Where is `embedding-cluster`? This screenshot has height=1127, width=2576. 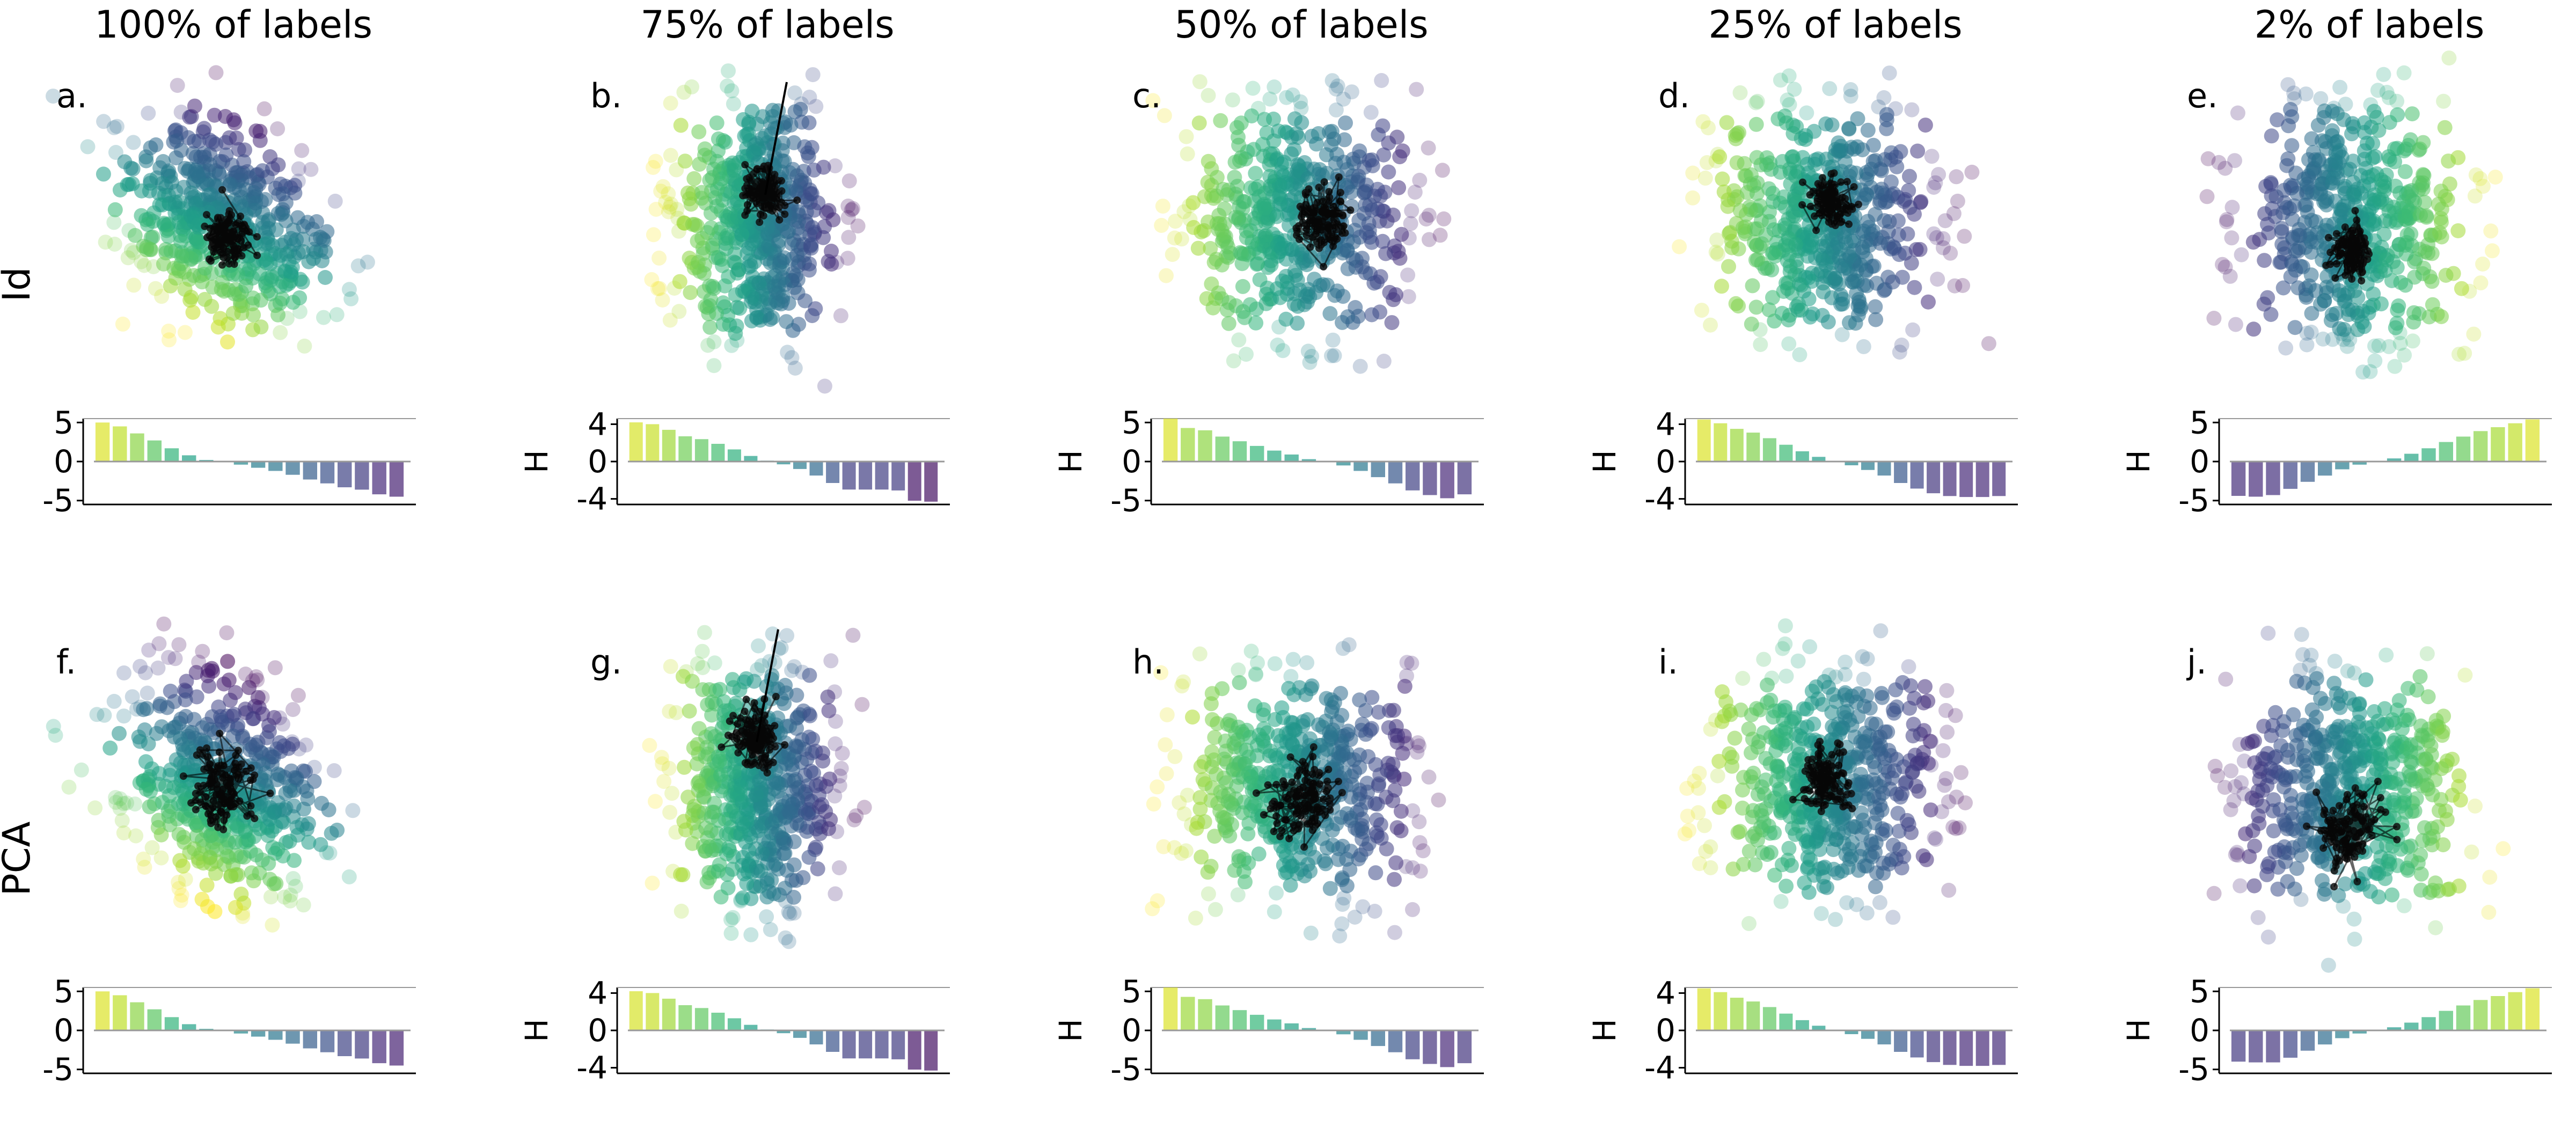 embedding-cluster is located at coordinates (1830, 202).